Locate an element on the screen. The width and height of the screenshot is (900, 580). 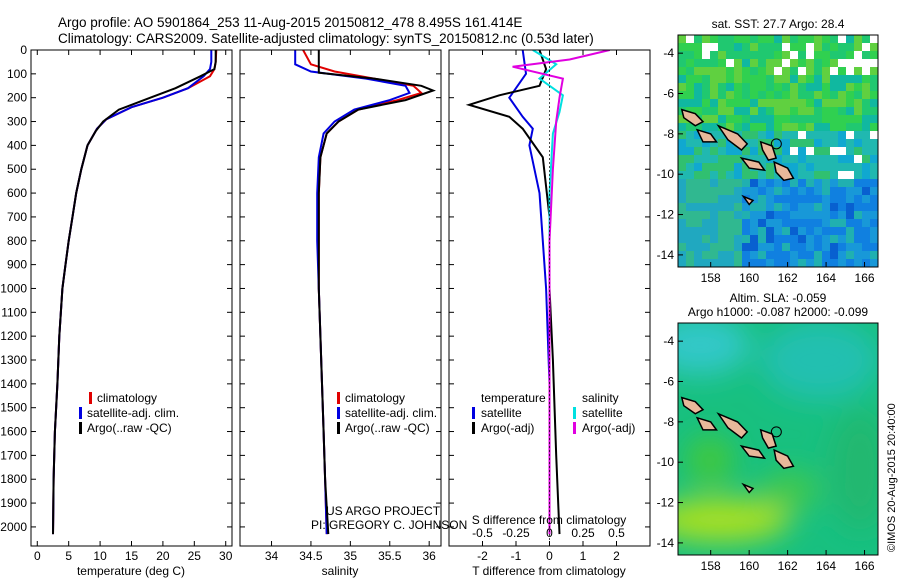
depth-tick-label: 700 is located at coordinates (17, 217).